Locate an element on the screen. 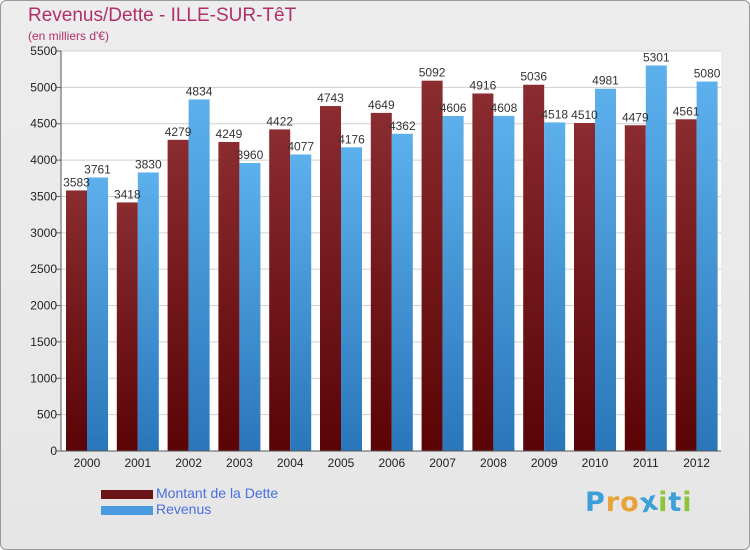 This screenshot has height=550, width=750. data-label-dette: 3418 is located at coordinates (127, 194).